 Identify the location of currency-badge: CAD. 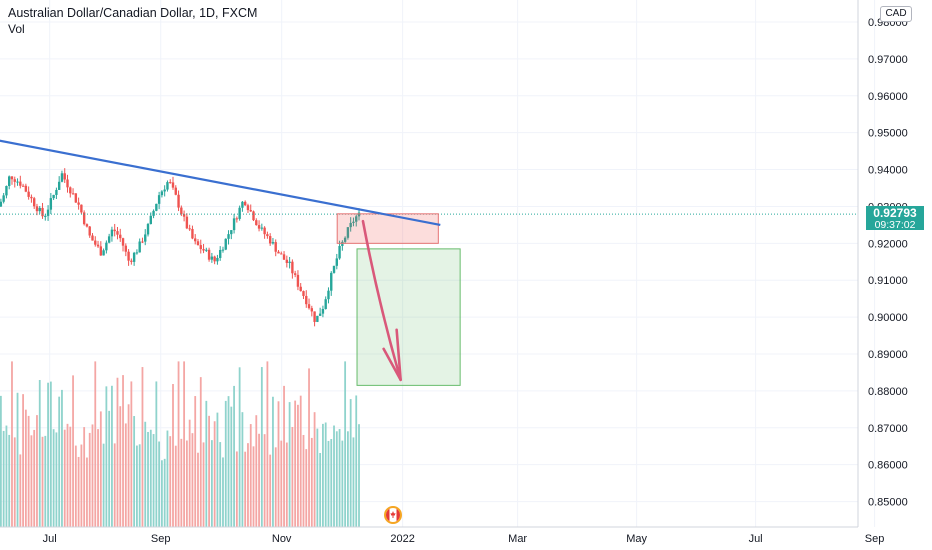
(896, 14).